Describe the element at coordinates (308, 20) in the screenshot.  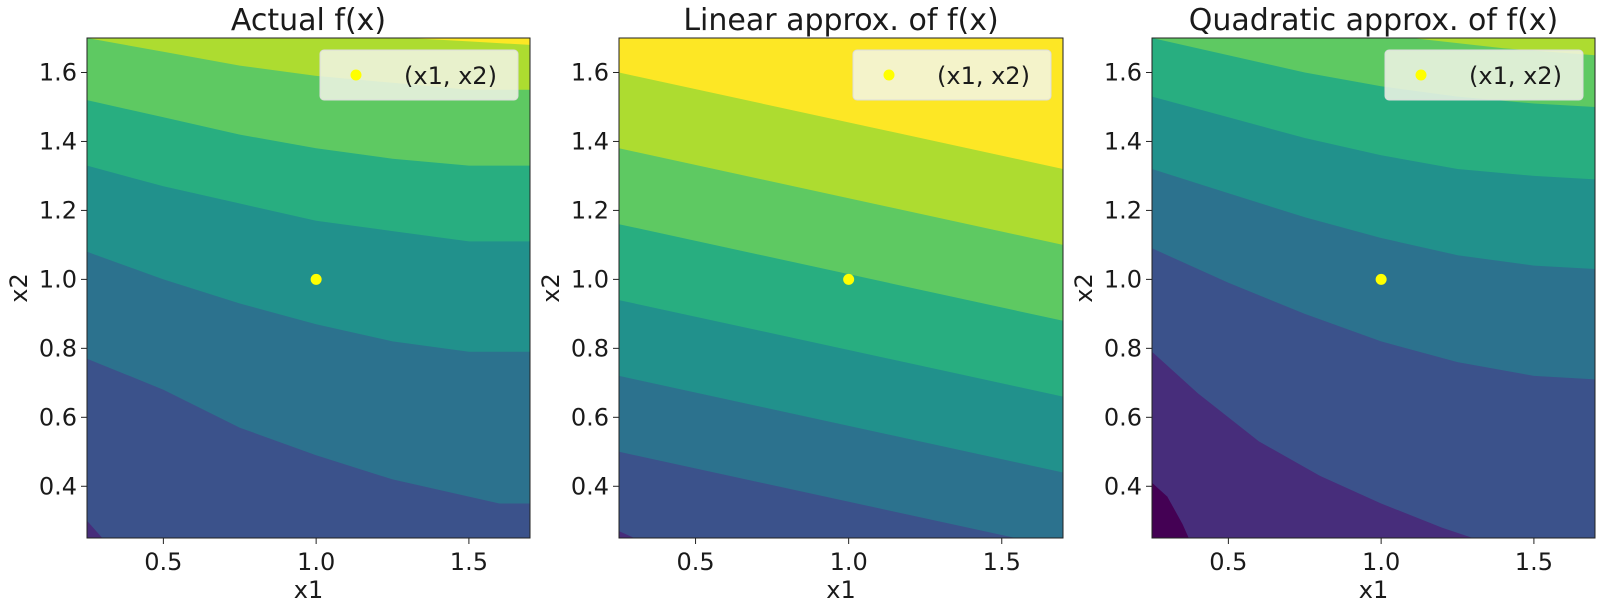
I see `chart-title: Actual f(x)` at that location.